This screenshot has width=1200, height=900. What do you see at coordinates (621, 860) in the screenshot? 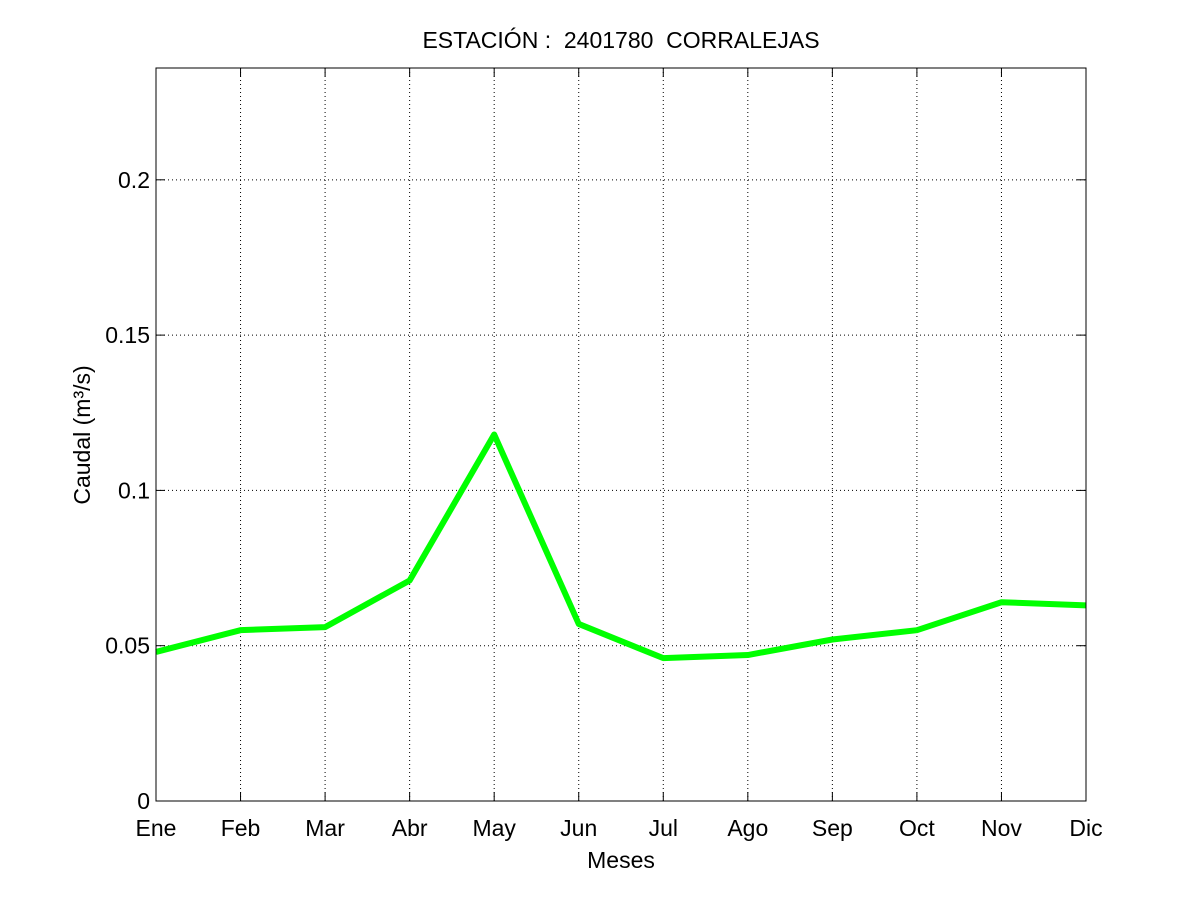
I see `x-axis-label: Meses` at bounding box center [621, 860].